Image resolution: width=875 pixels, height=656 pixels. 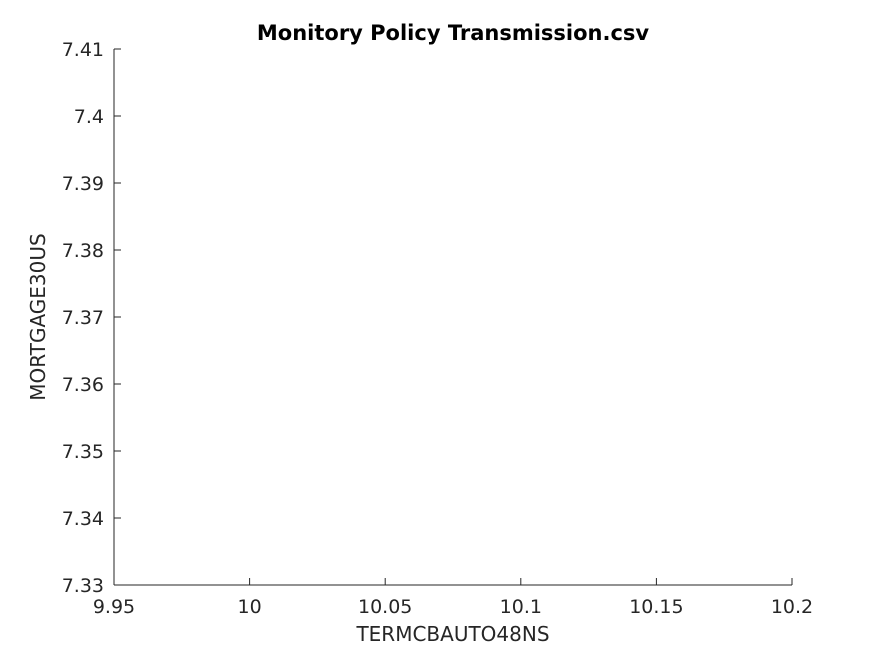 What do you see at coordinates (656, 607) in the screenshot?
I see `x-tick-label: 10.15` at bounding box center [656, 607].